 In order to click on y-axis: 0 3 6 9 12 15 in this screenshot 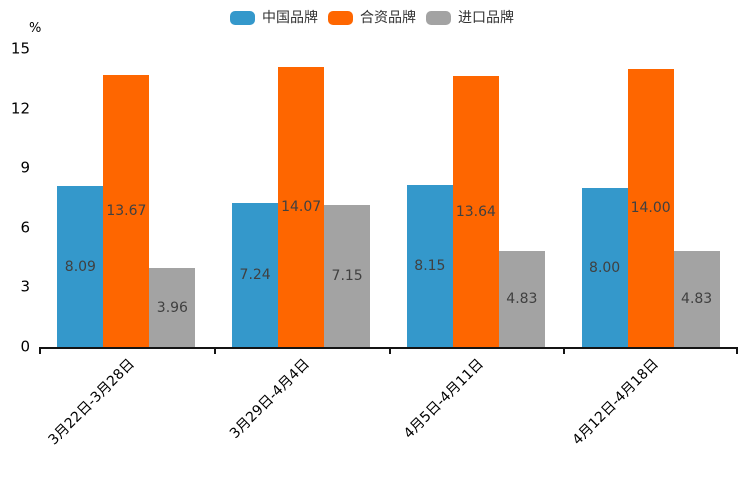, I will do `click(15, 197)`.